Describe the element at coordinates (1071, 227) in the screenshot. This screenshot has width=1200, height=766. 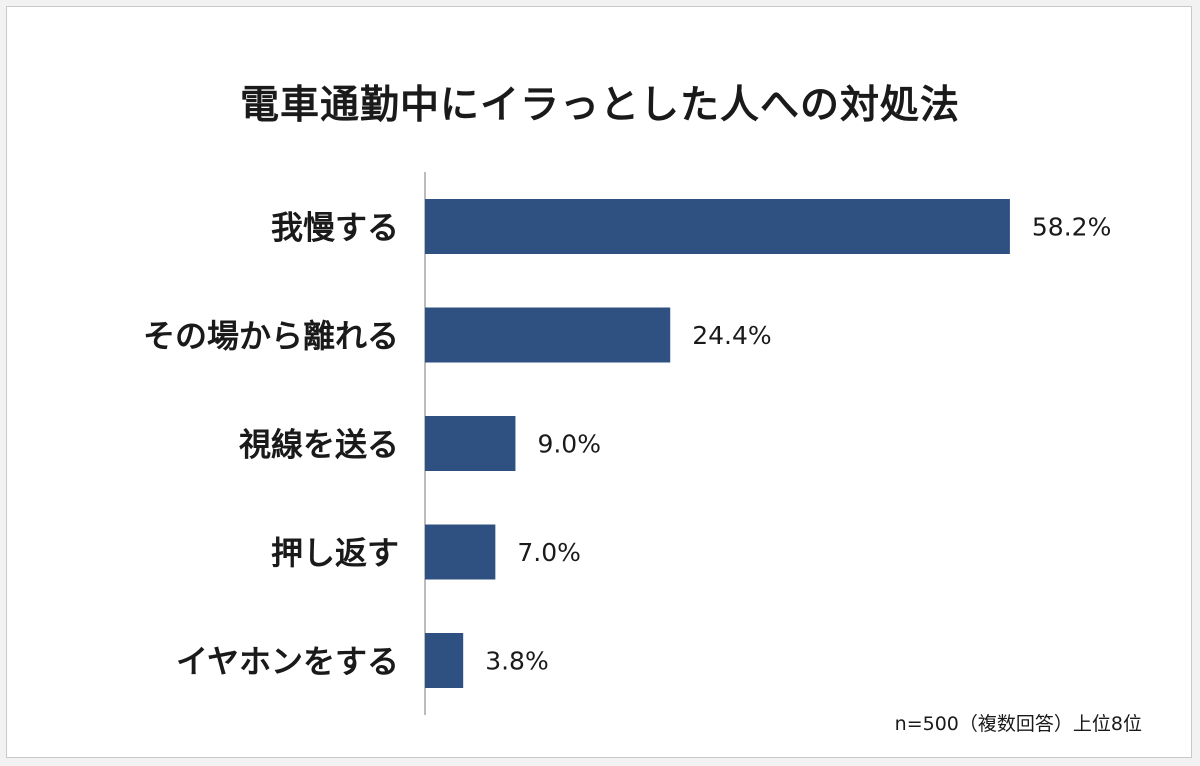
I see `value-label-0: 58.2%` at that location.